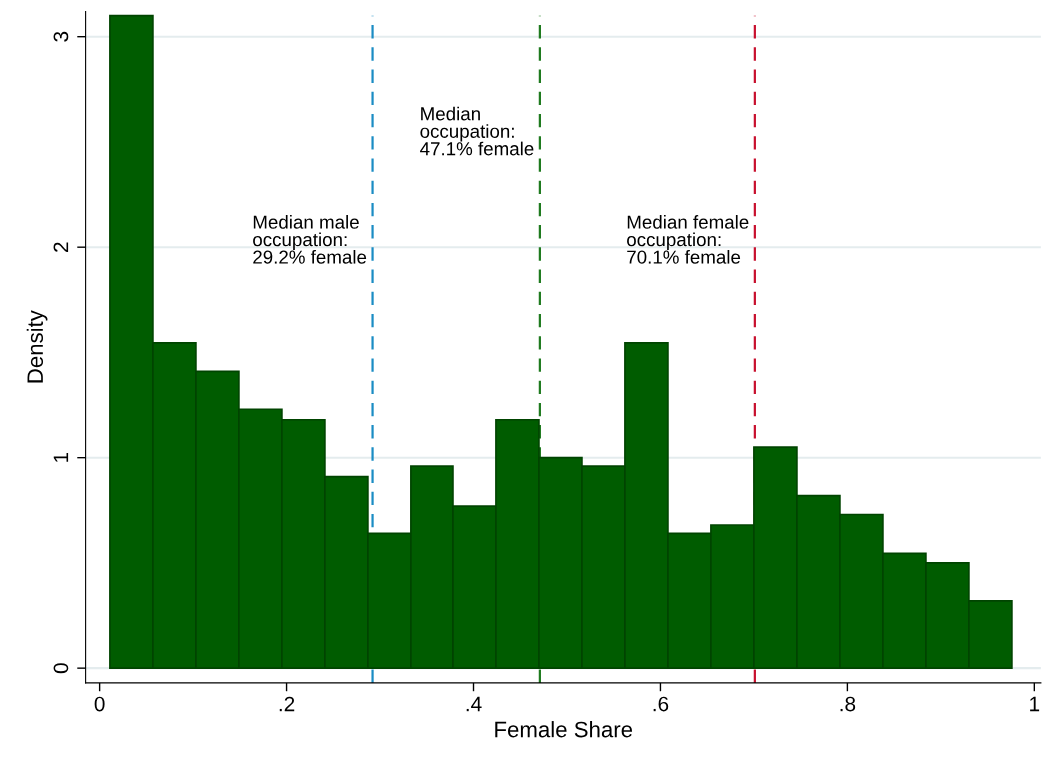 The height and width of the screenshot is (763, 1044). What do you see at coordinates (61, 36) in the screenshot?
I see `y-tick-label: 3` at bounding box center [61, 36].